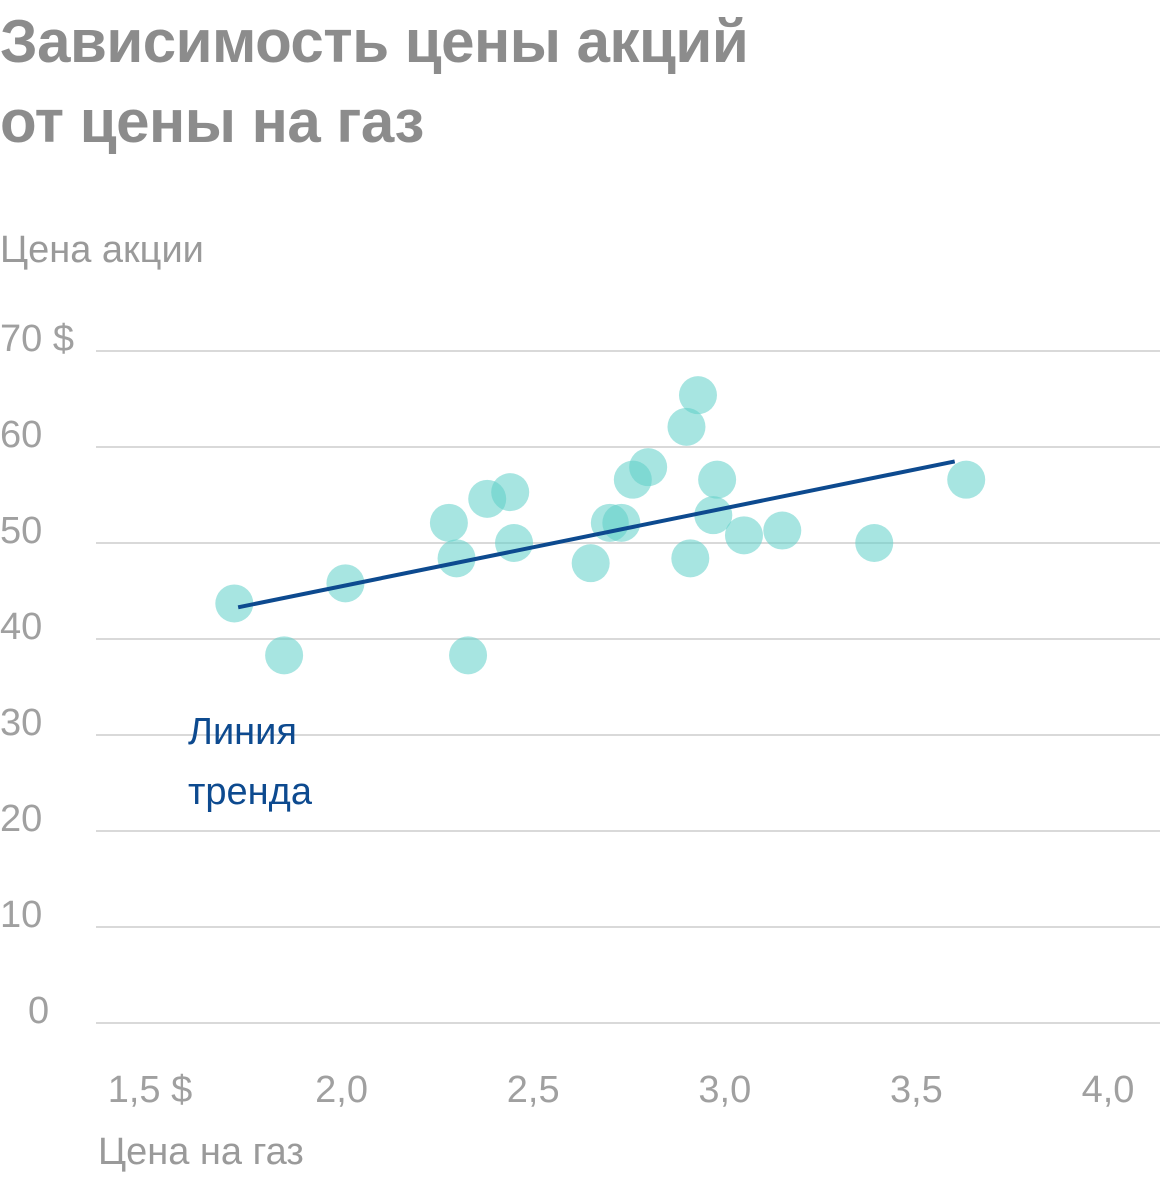  What do you see at coordinates (37, 339) in the screenshot?
I see `y-tick-70: 70 $` at bounding box center [37, 339].